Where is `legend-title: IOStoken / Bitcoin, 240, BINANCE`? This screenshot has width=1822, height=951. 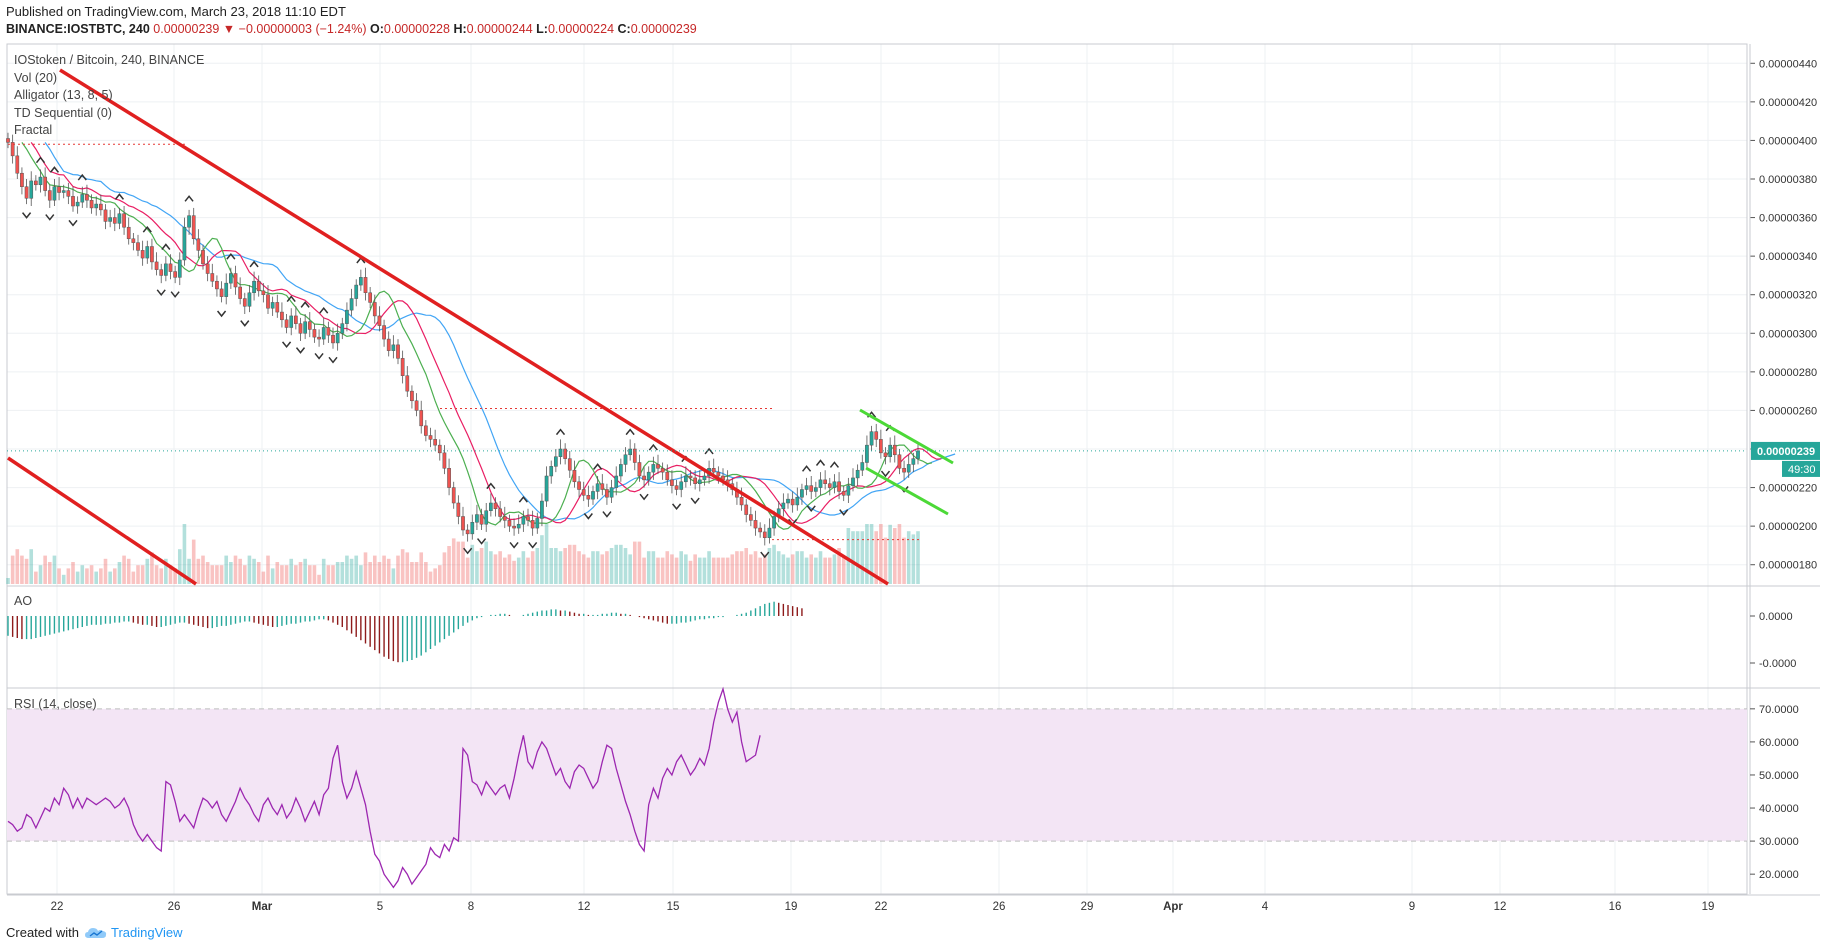
legend-title: IOStoken / Bitcoin, 240, BINANCE is located at coordinates (109, 60).